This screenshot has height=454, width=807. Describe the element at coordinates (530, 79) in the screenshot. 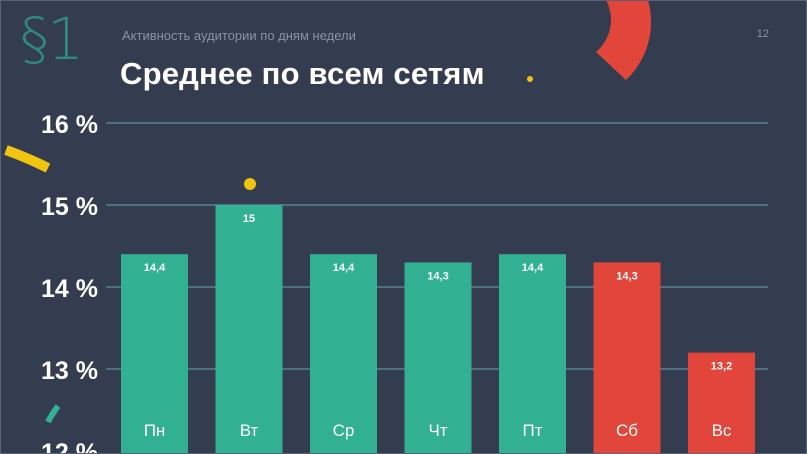

I see `decorative-yellow-dot-small` at that location.